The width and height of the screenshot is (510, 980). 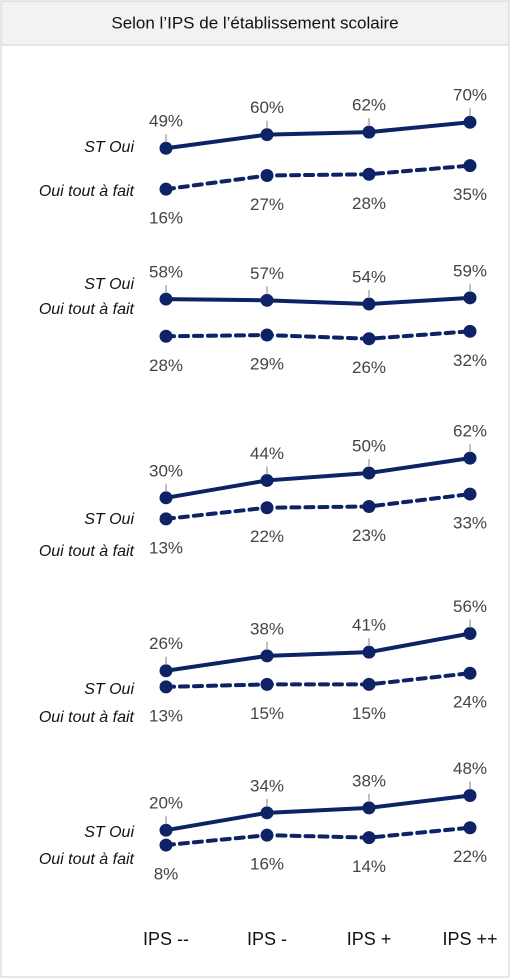 What do you see at coordinates (267, 453) in the screenshot?
I see `data-label: 44%` at bounding box center [267, 453].